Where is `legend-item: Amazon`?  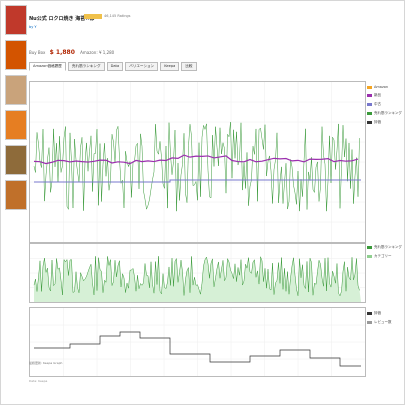
legend-item: Amazon is located at coordinates (386, 87).